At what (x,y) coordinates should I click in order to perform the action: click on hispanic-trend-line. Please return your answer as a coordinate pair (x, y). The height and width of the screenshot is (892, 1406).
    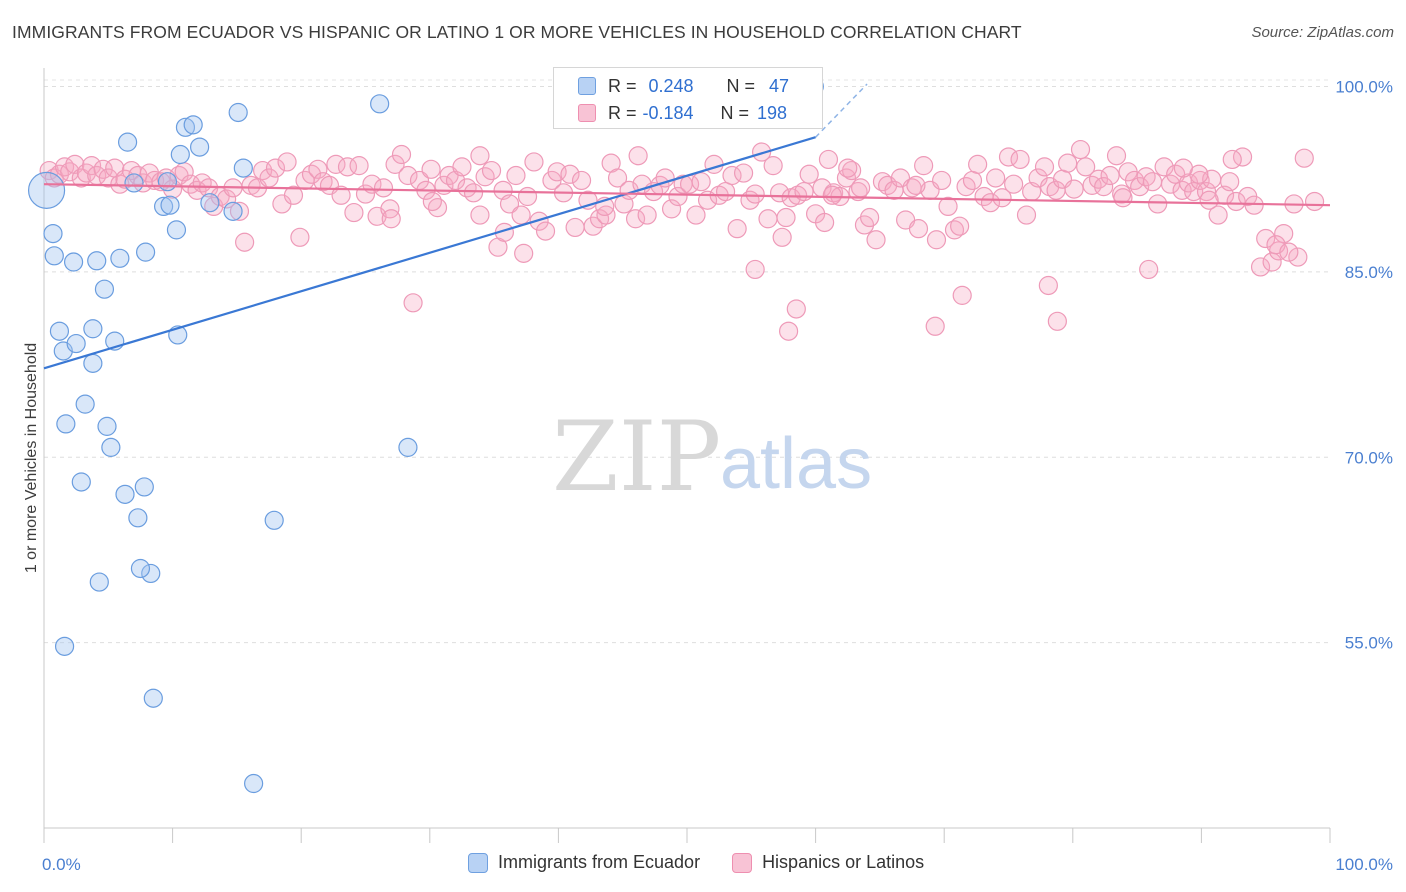
    Looking at the image, I should click on (687, 195).